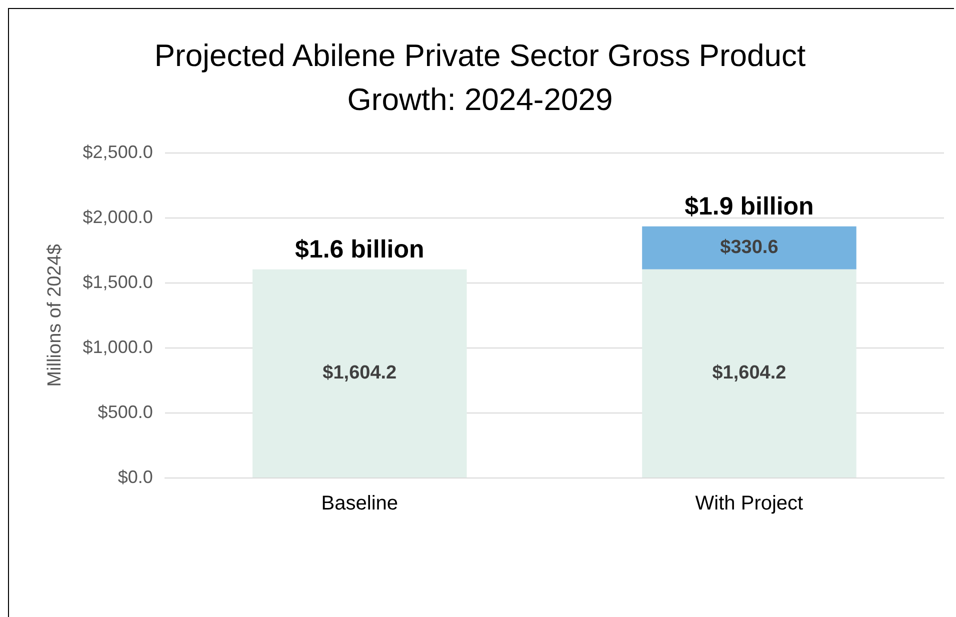 Image resolution: width=956 pixels, height=617 pixels. I want to click on y-tick-label: $1,500.0, so click(117, 282).